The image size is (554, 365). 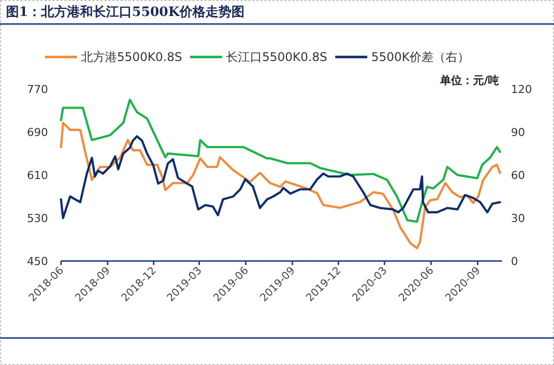 What do you see at coordinates (37, 261) in the screenshot?
I see `y-tick-label: 450` at bounding box center [37, 261].